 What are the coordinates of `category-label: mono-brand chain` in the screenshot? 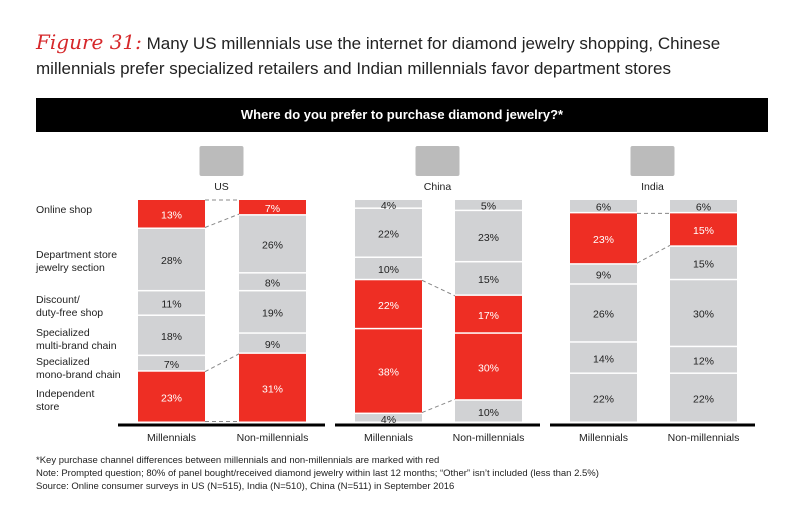 It's located at (78, 375).